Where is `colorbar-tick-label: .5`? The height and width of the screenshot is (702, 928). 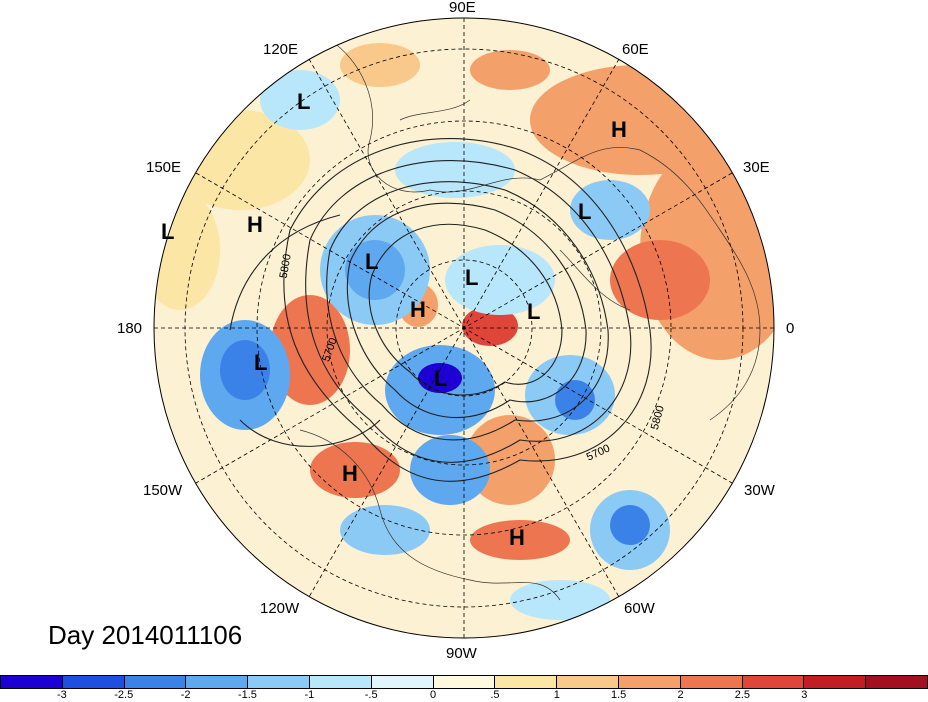
colorbar-tick-label: .5 is located at coordinates (495, 695).